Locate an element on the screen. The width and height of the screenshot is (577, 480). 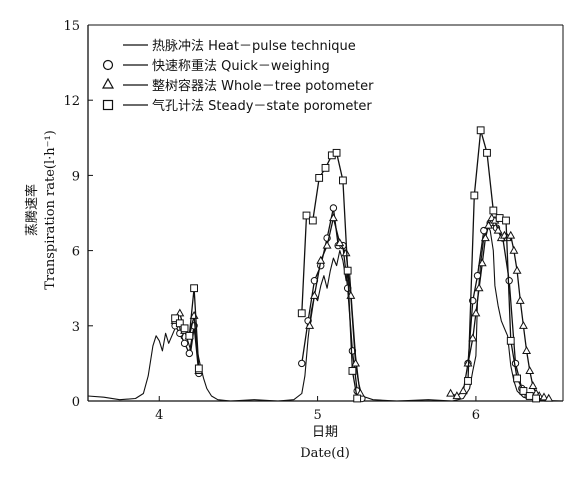
legend-item-whole-tree: 整树容器法 Whole－tree potometer is located at coordinates (237, 85).